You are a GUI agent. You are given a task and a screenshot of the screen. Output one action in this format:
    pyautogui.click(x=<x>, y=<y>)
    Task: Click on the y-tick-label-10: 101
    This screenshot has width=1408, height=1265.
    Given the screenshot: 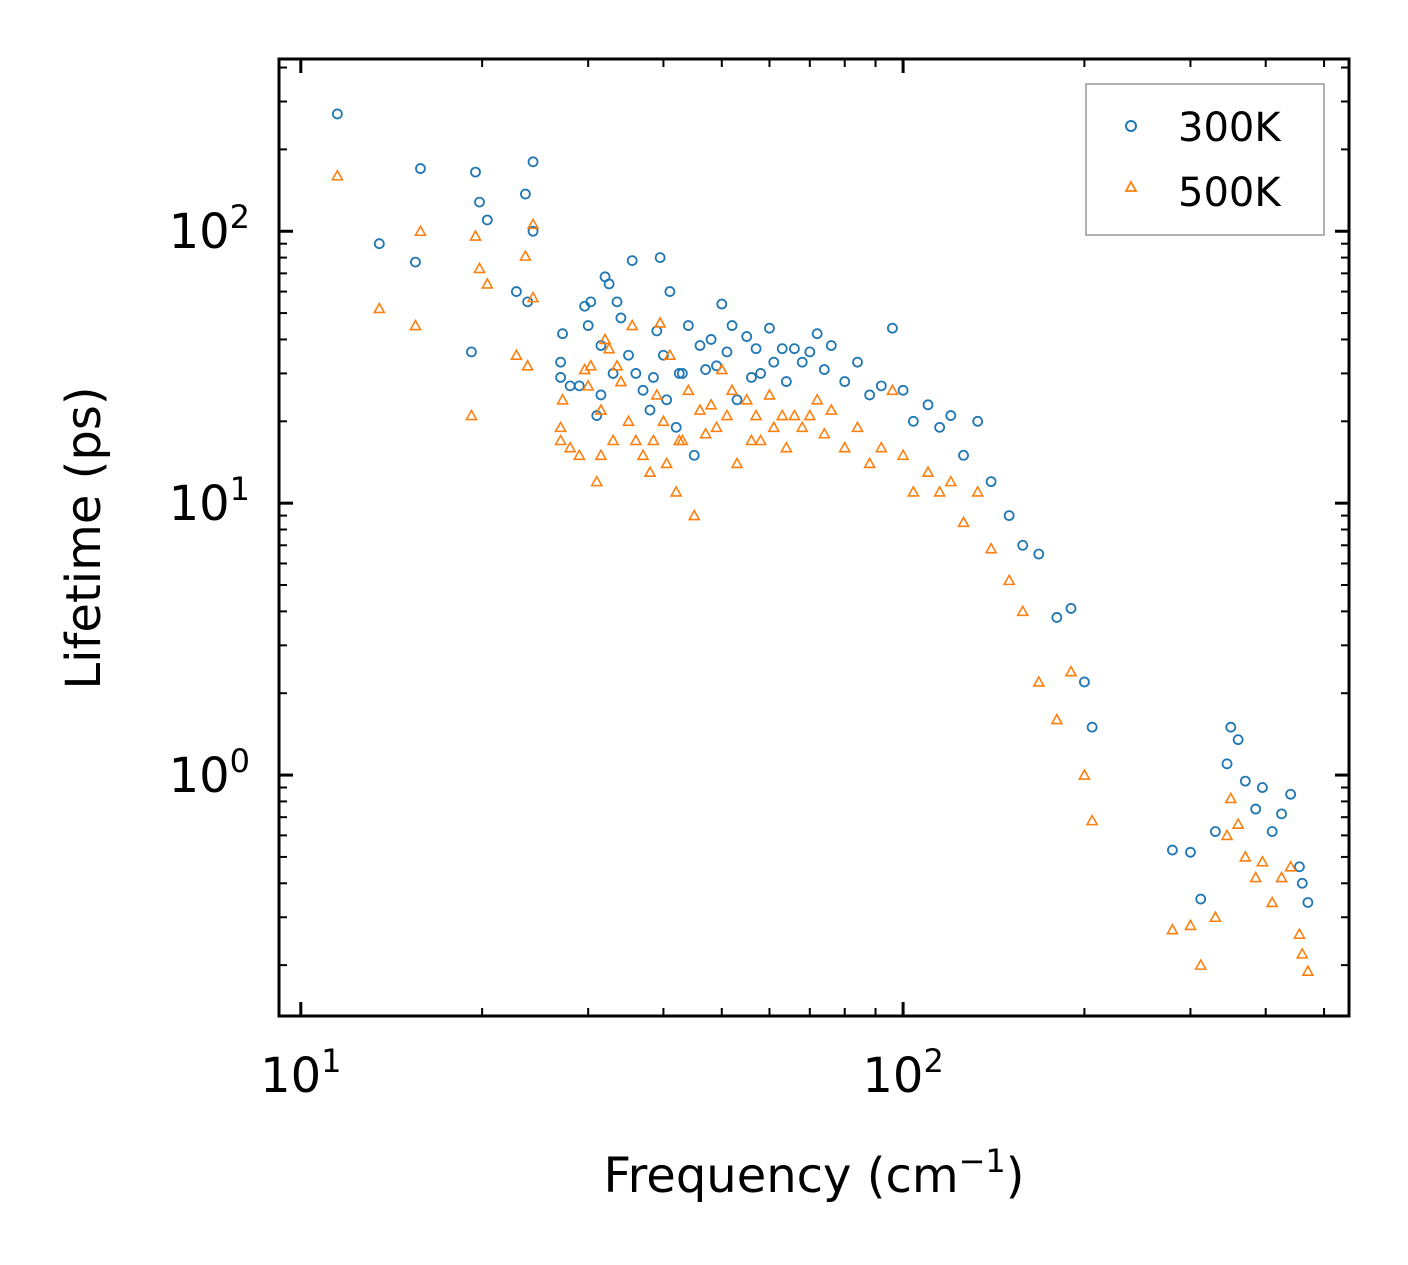 What is the action you would take?
    pyautogui.click(x=209, y=501)
    